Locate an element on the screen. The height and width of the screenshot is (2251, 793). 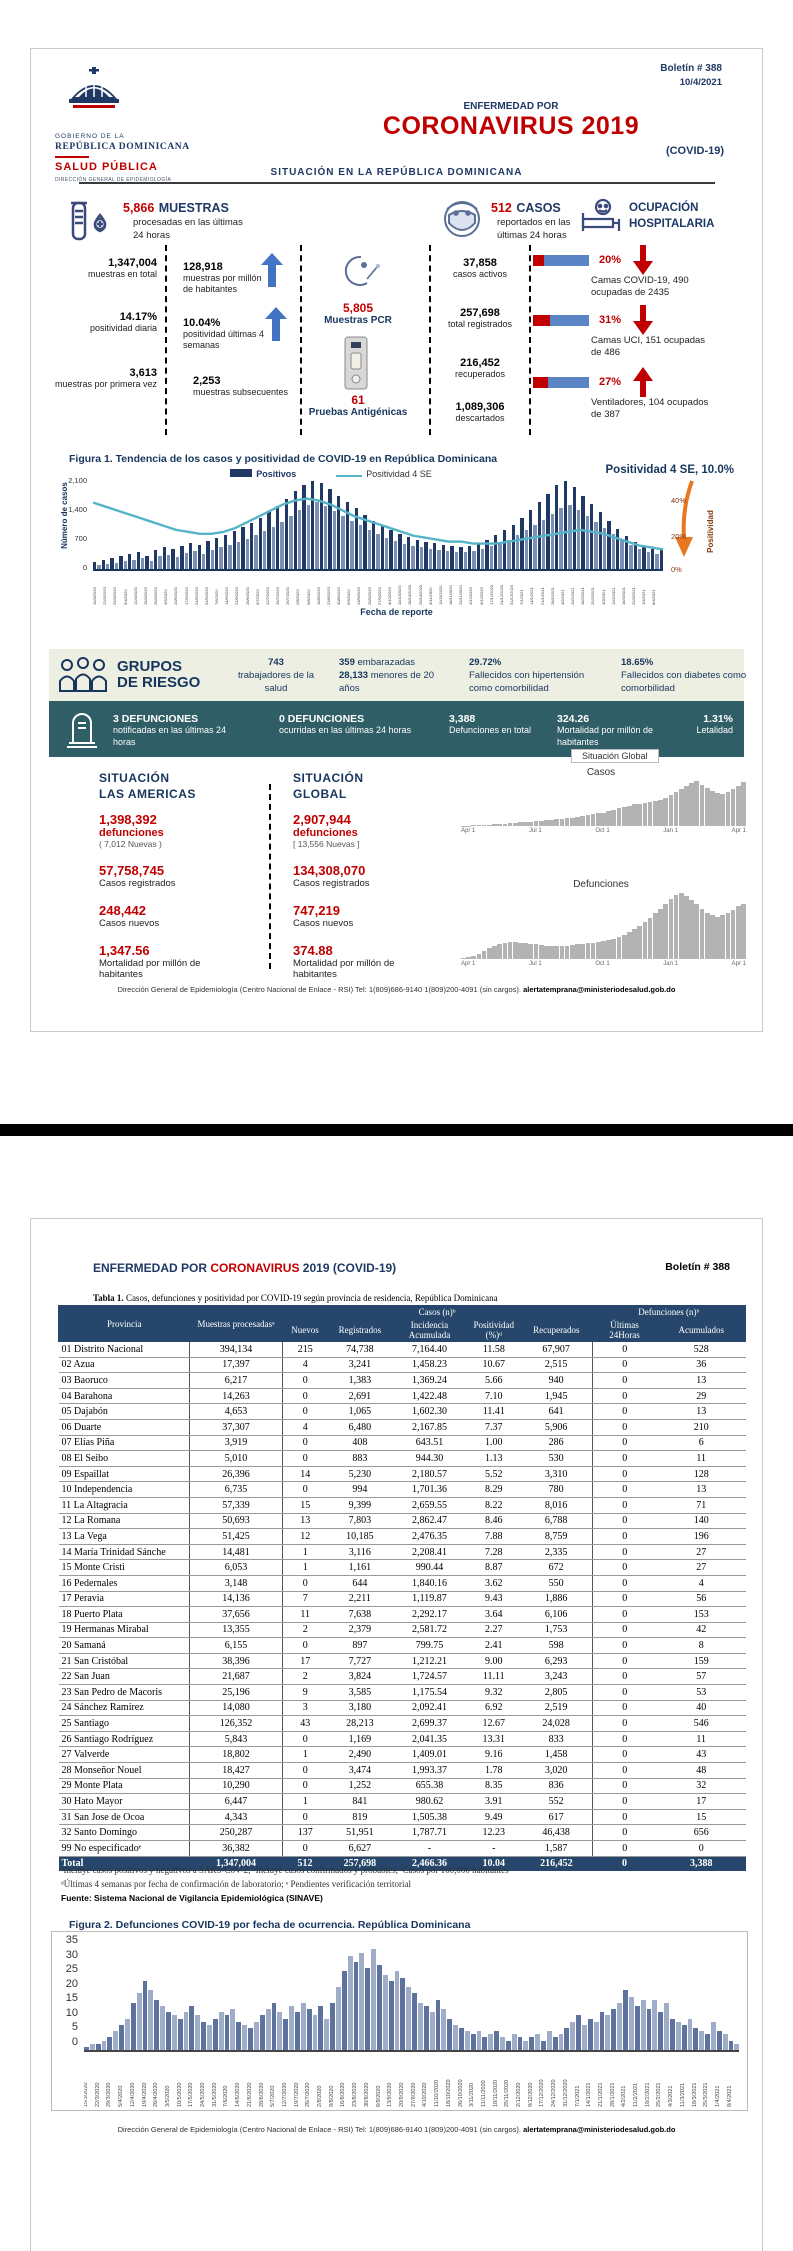
line-swatch-icon is located at coordinates (349, 475).